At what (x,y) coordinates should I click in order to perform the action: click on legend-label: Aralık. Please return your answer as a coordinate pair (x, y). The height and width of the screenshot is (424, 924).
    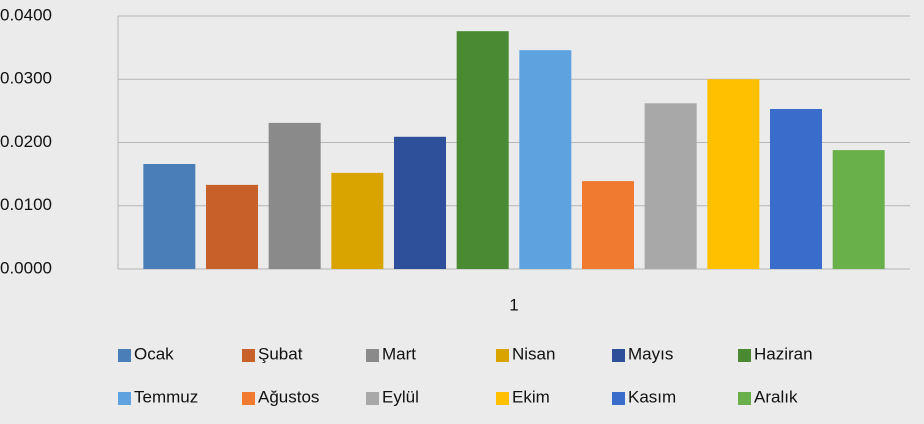
    Looking at the image, I should click on (776, 396).